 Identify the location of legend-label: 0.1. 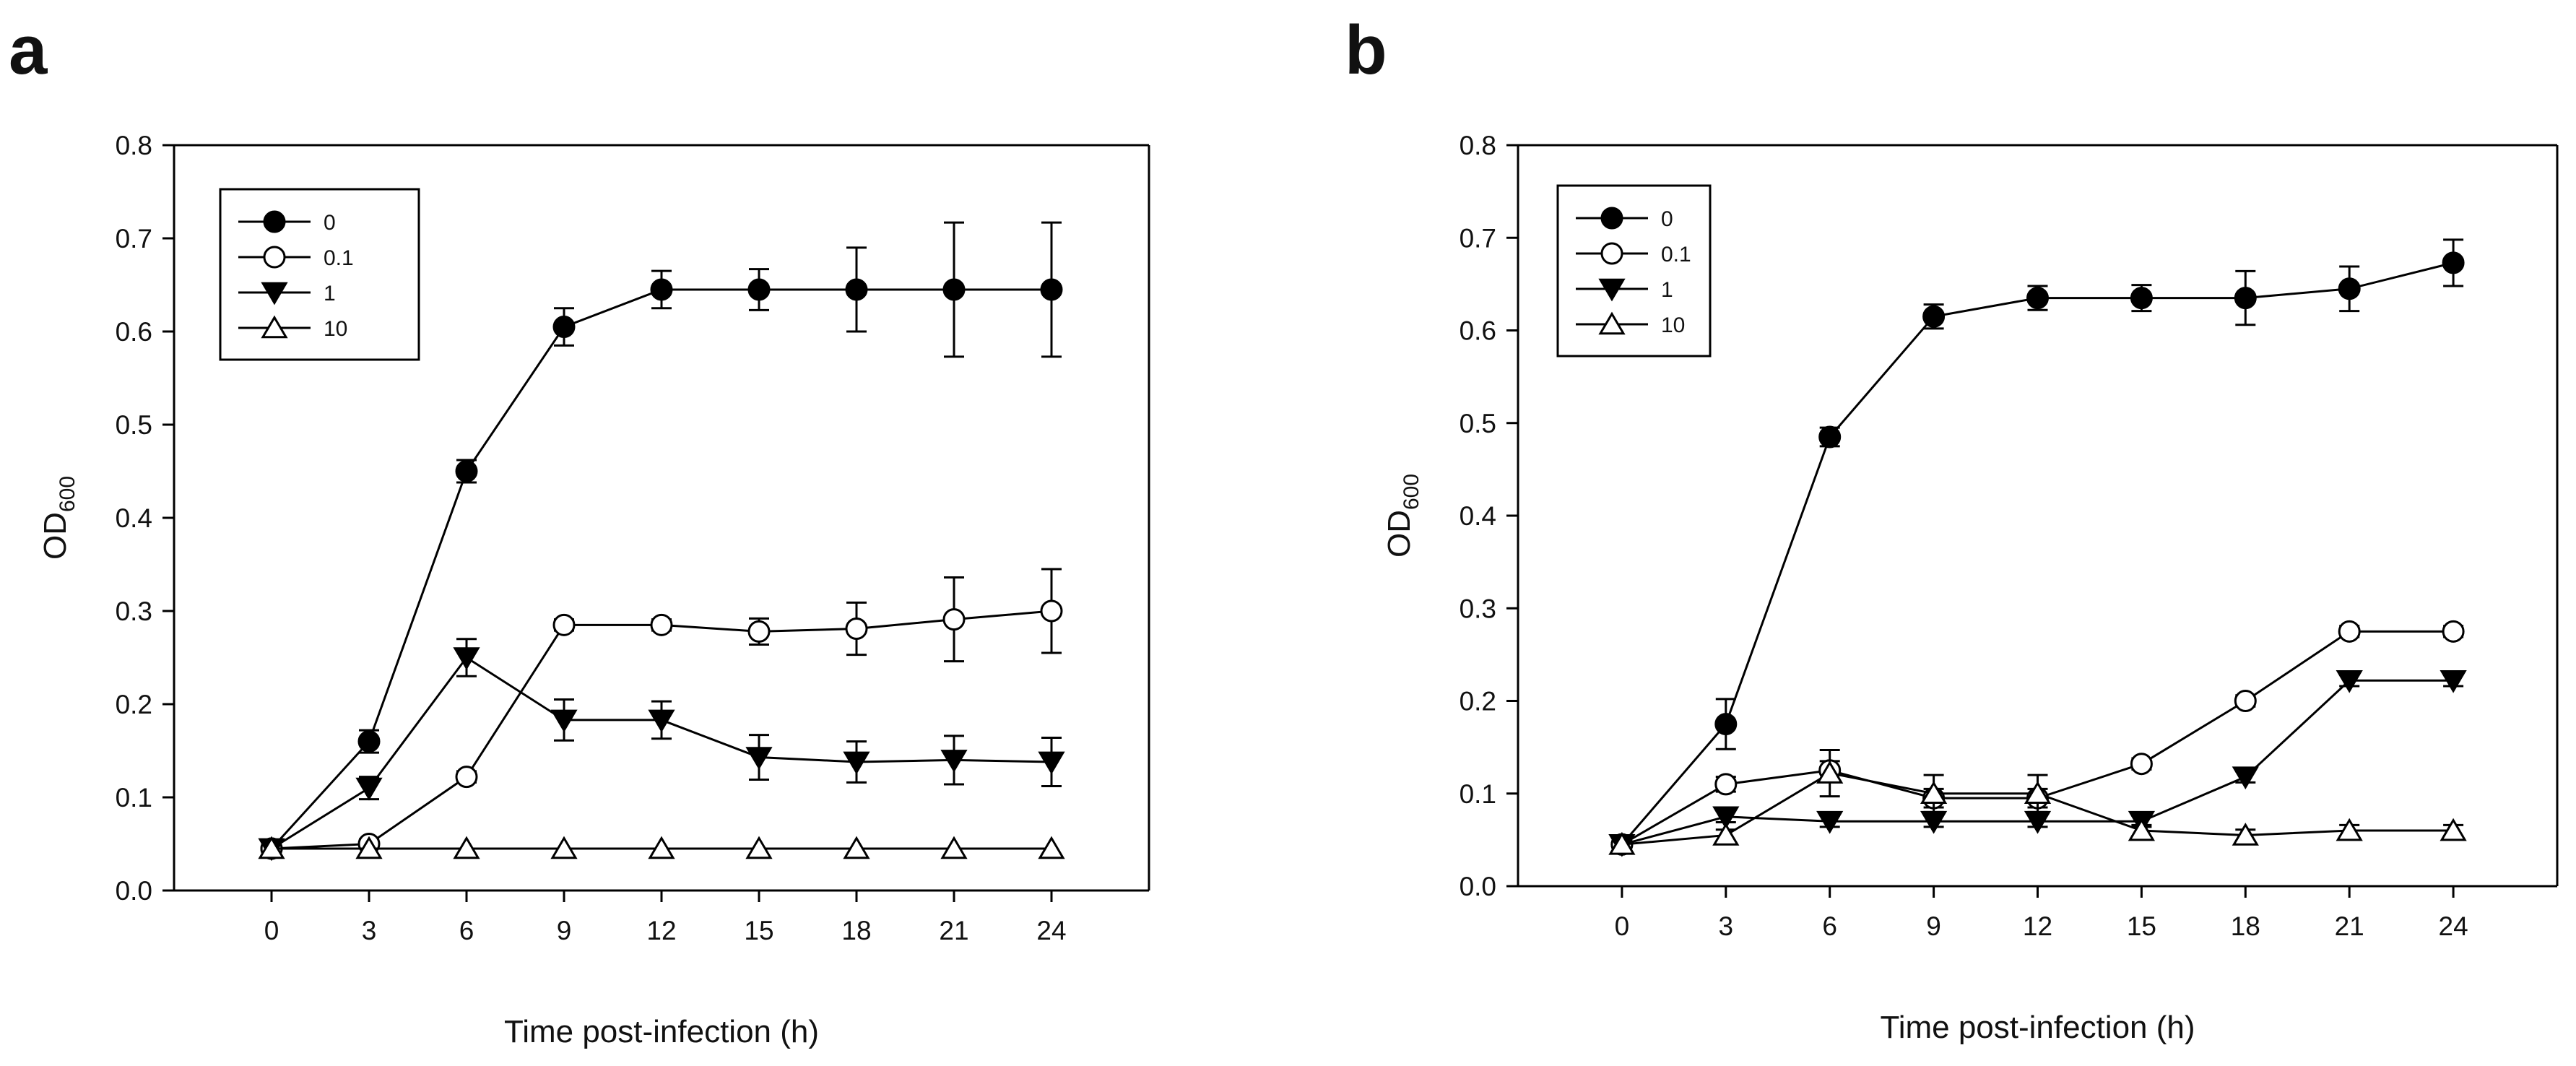
(1676, 254).